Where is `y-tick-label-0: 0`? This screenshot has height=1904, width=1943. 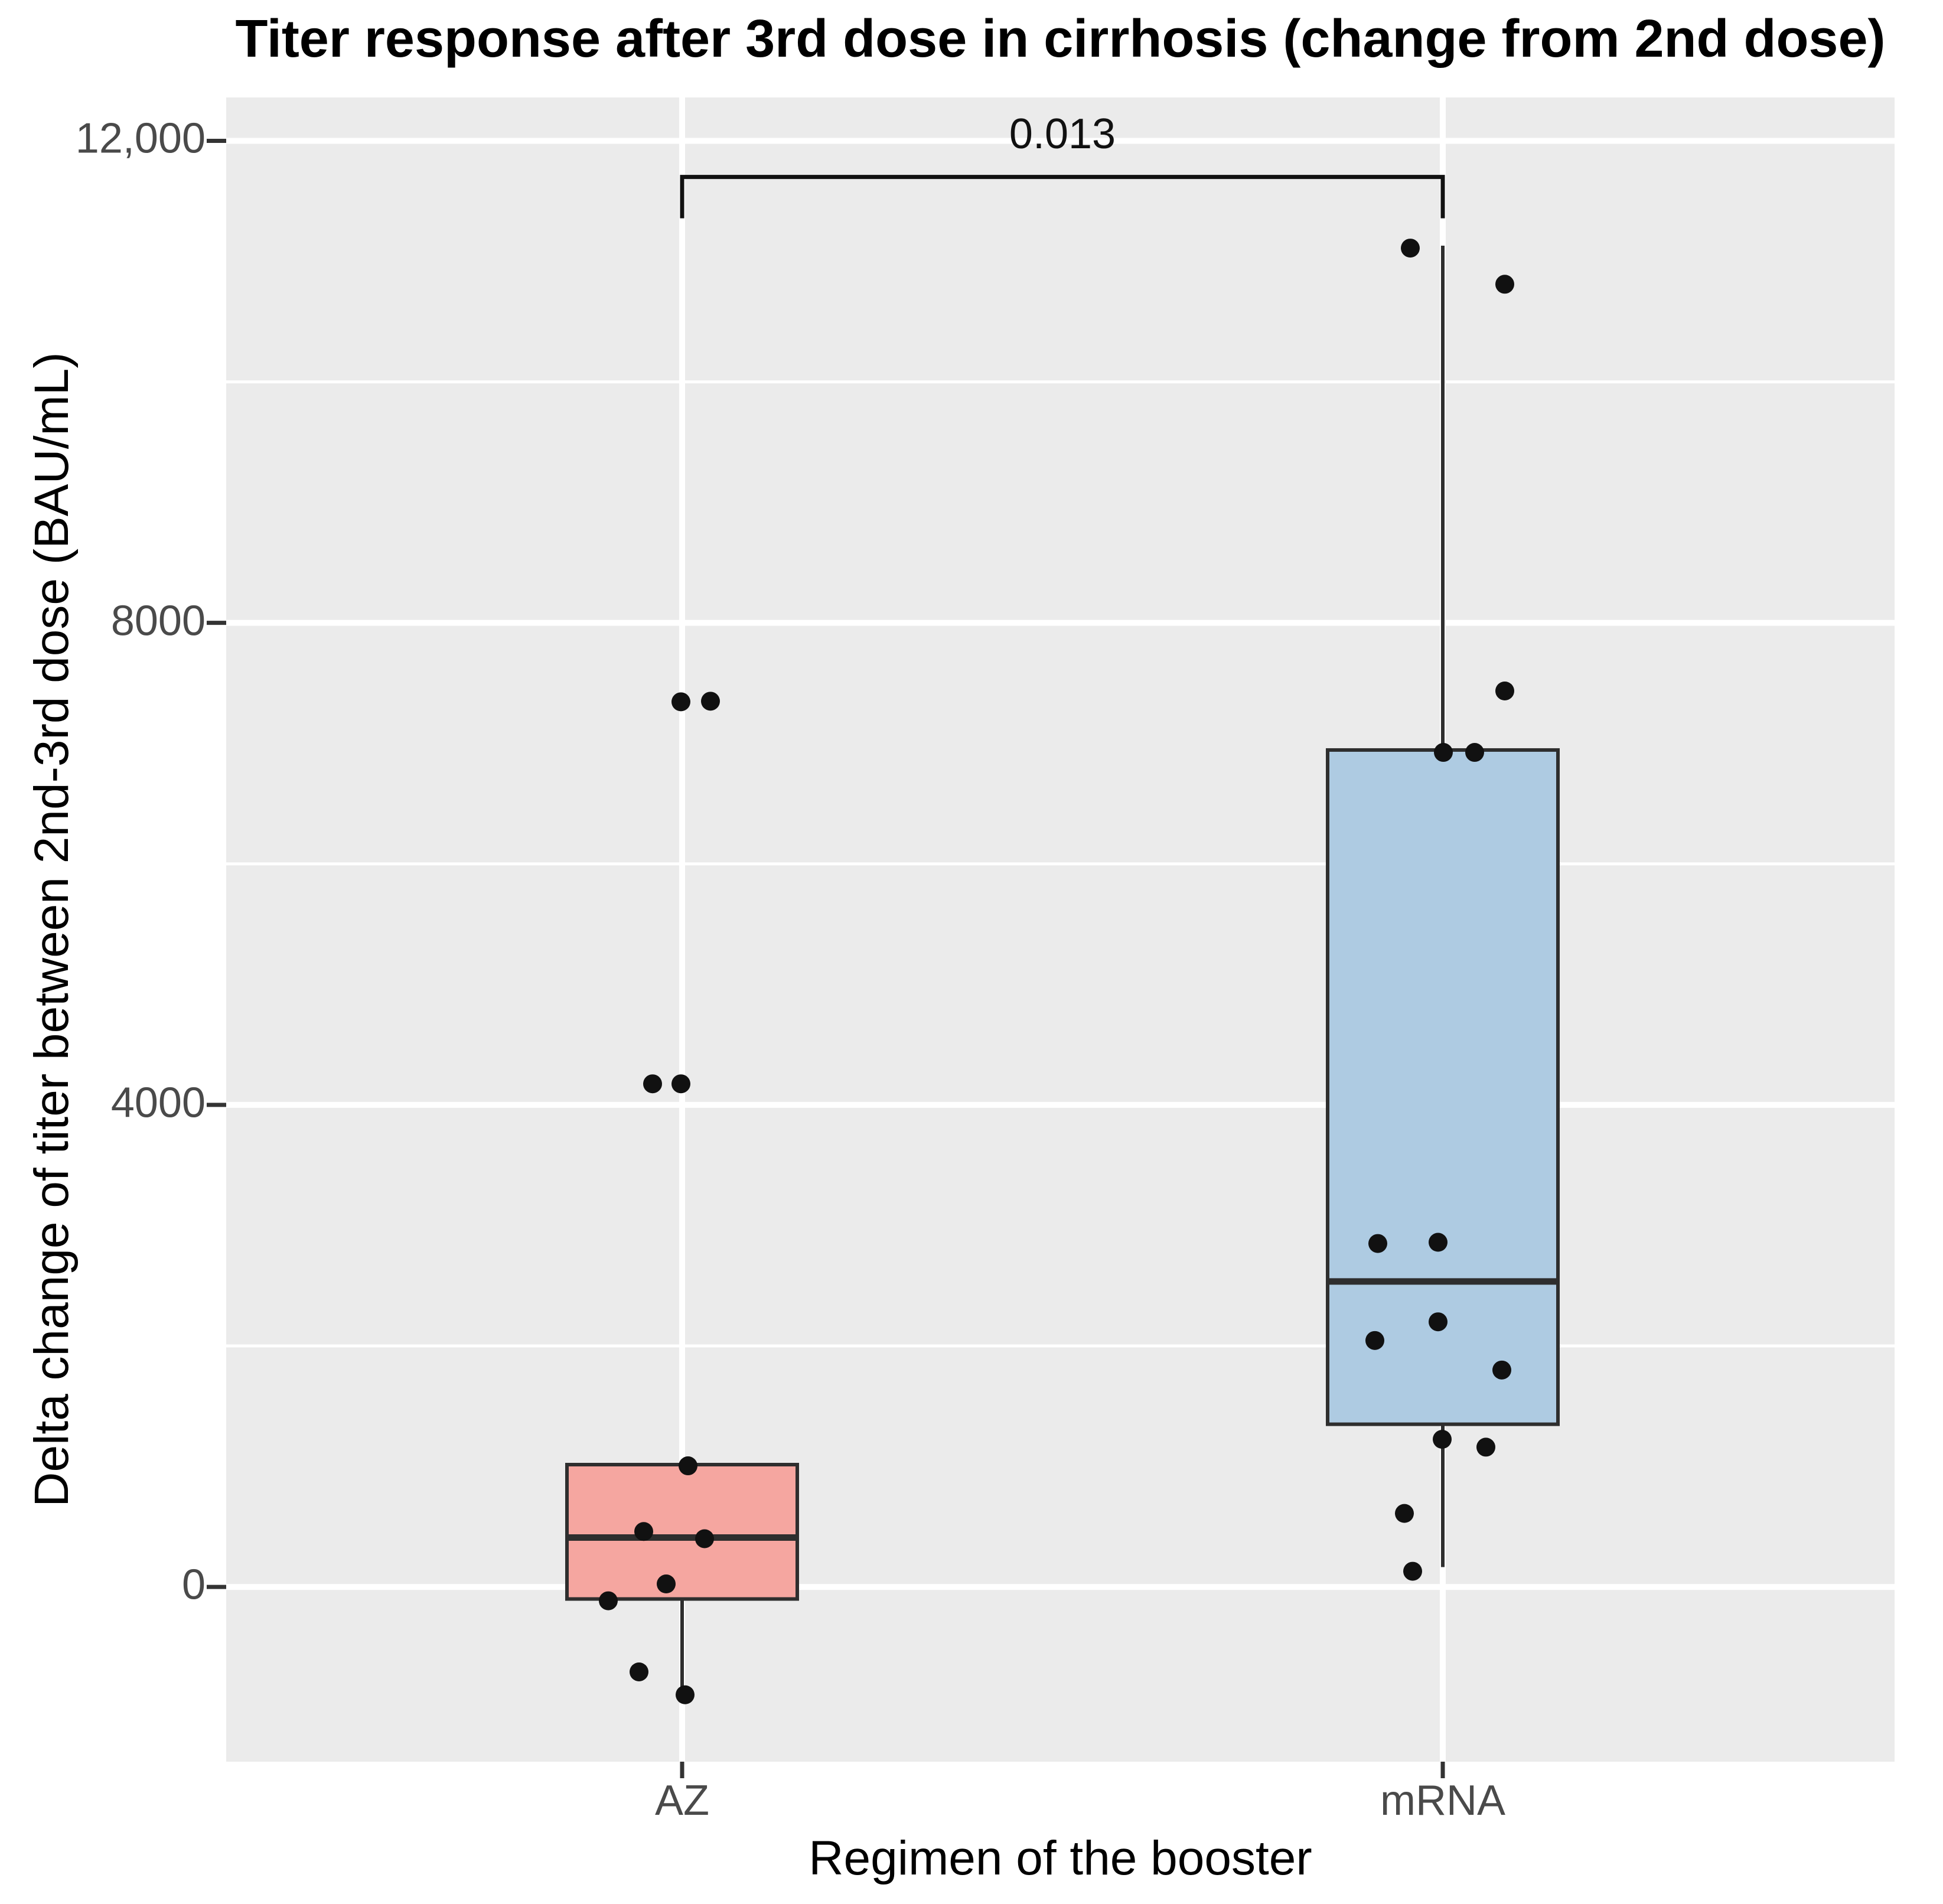 y-tick-label-0: 0 is located at coordinates (193, 1585).